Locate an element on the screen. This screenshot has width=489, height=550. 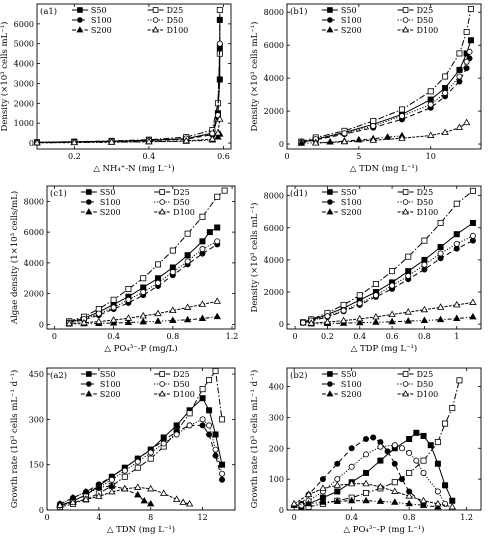
y-tick-label: 4000 is located at coordinates (274, 78).